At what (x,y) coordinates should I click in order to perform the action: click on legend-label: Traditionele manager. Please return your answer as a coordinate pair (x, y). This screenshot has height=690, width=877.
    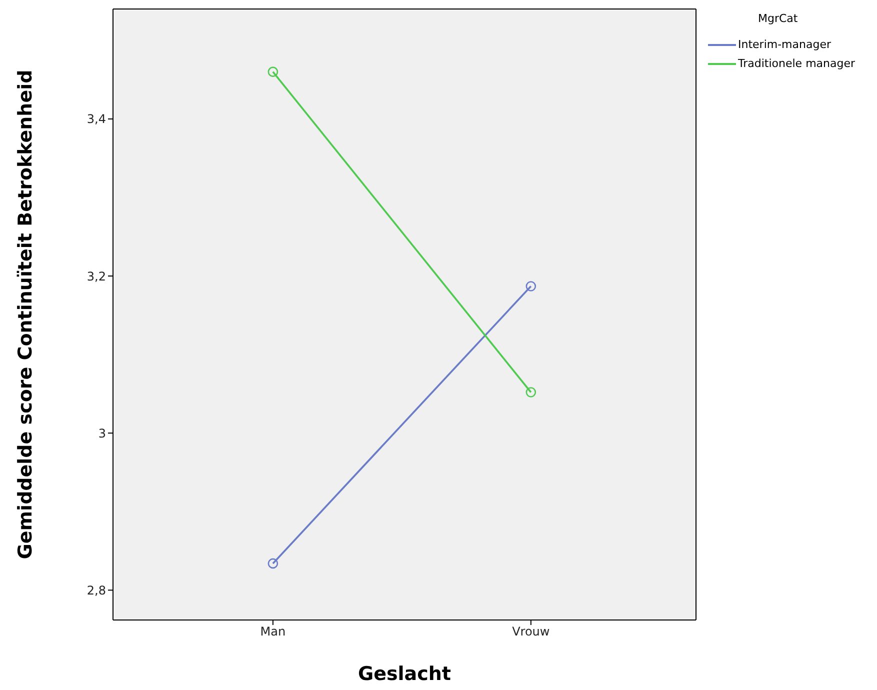
    Looking at the image, I should click on (797, 63).